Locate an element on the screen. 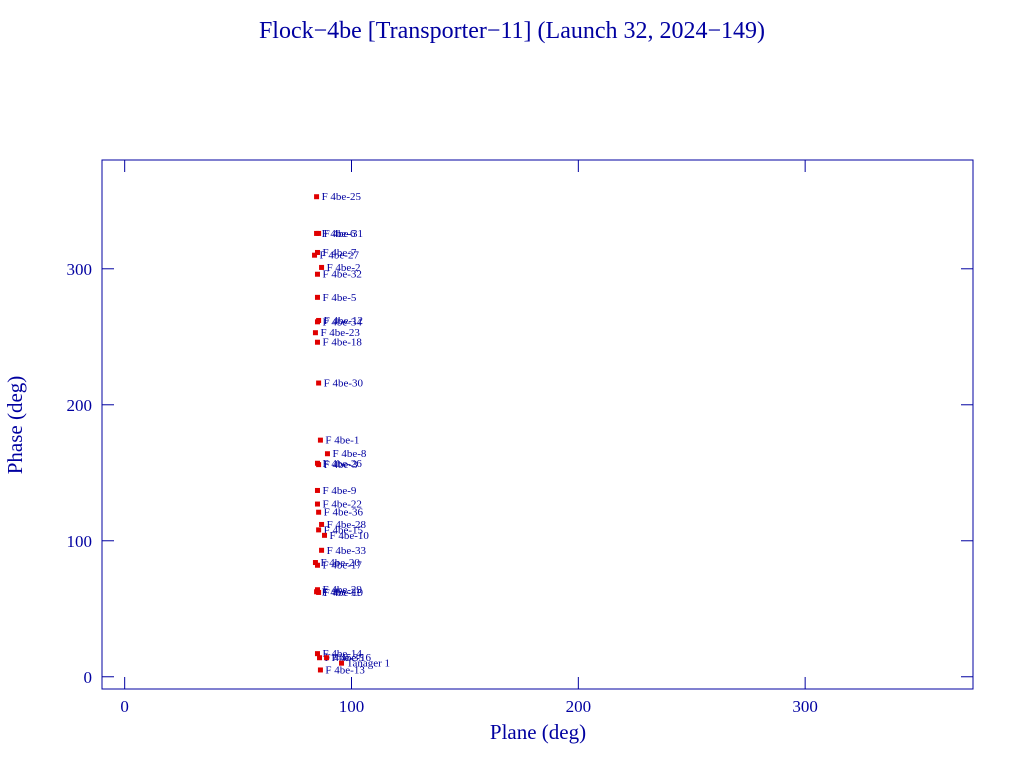  point-label: F 4be-22 is located at coordinates (341, 505).